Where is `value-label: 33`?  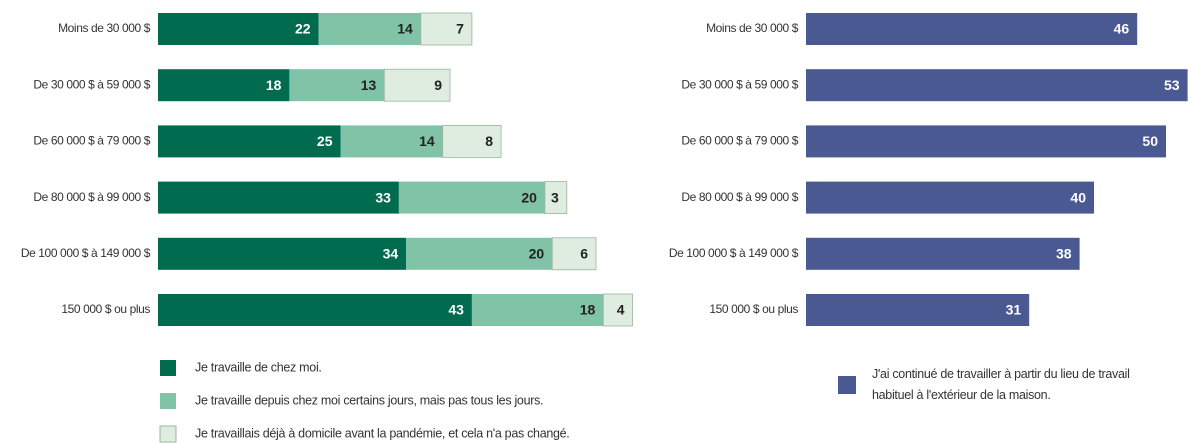 value-label: 33 is located at coordinates (383, 197).